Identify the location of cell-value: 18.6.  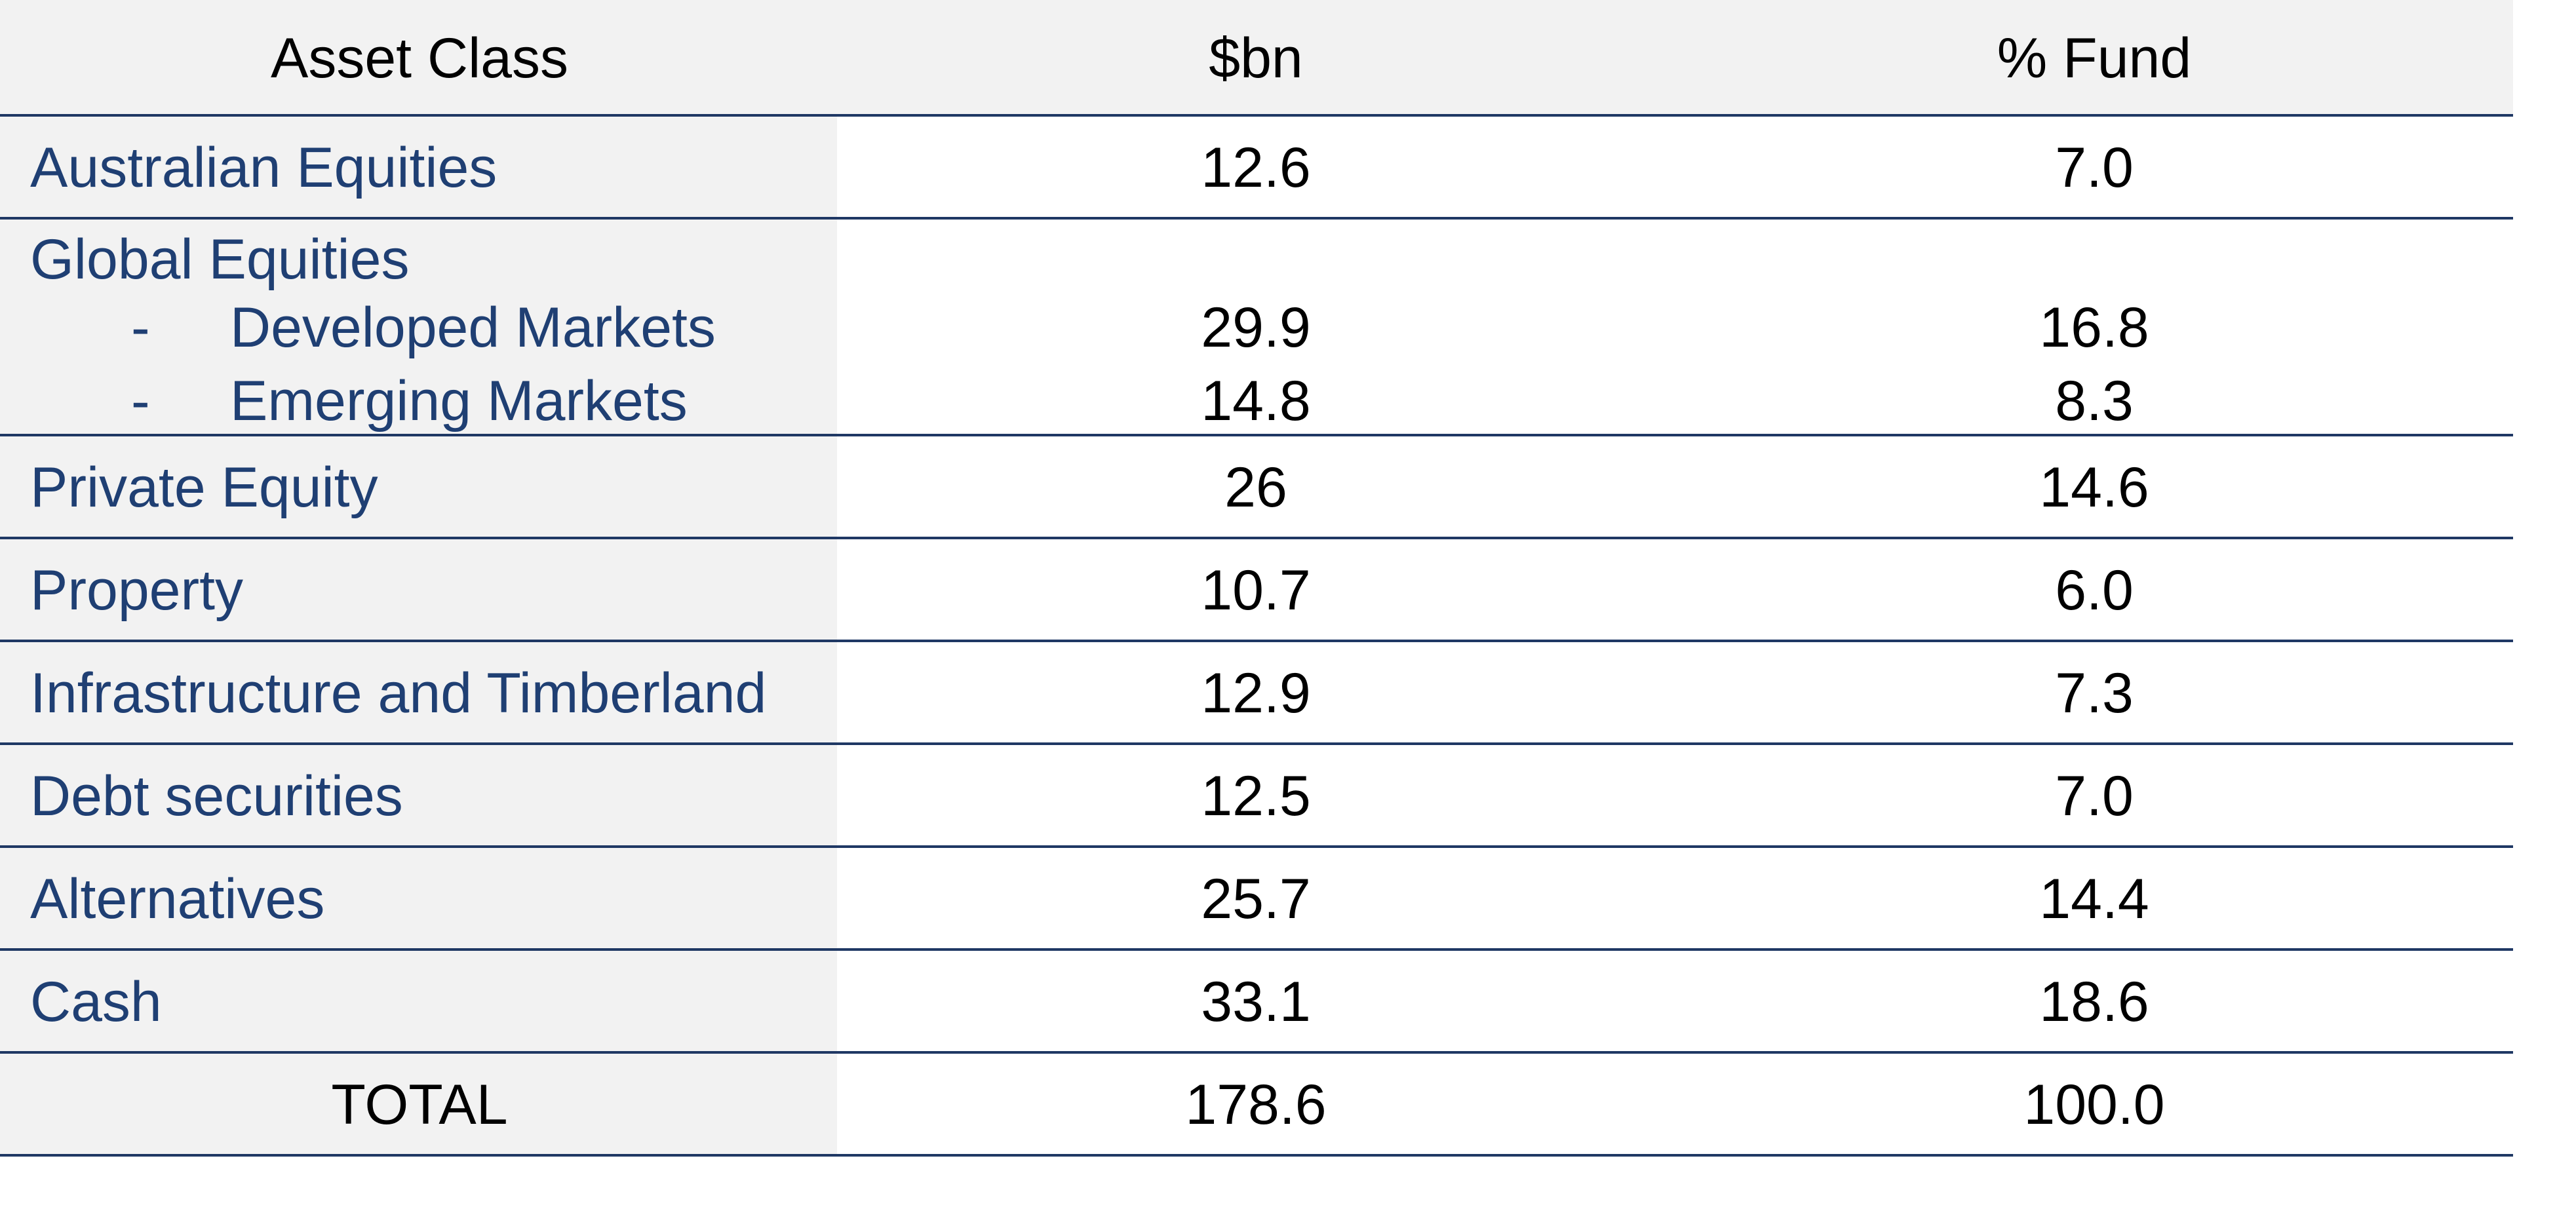
(2094, 1002).